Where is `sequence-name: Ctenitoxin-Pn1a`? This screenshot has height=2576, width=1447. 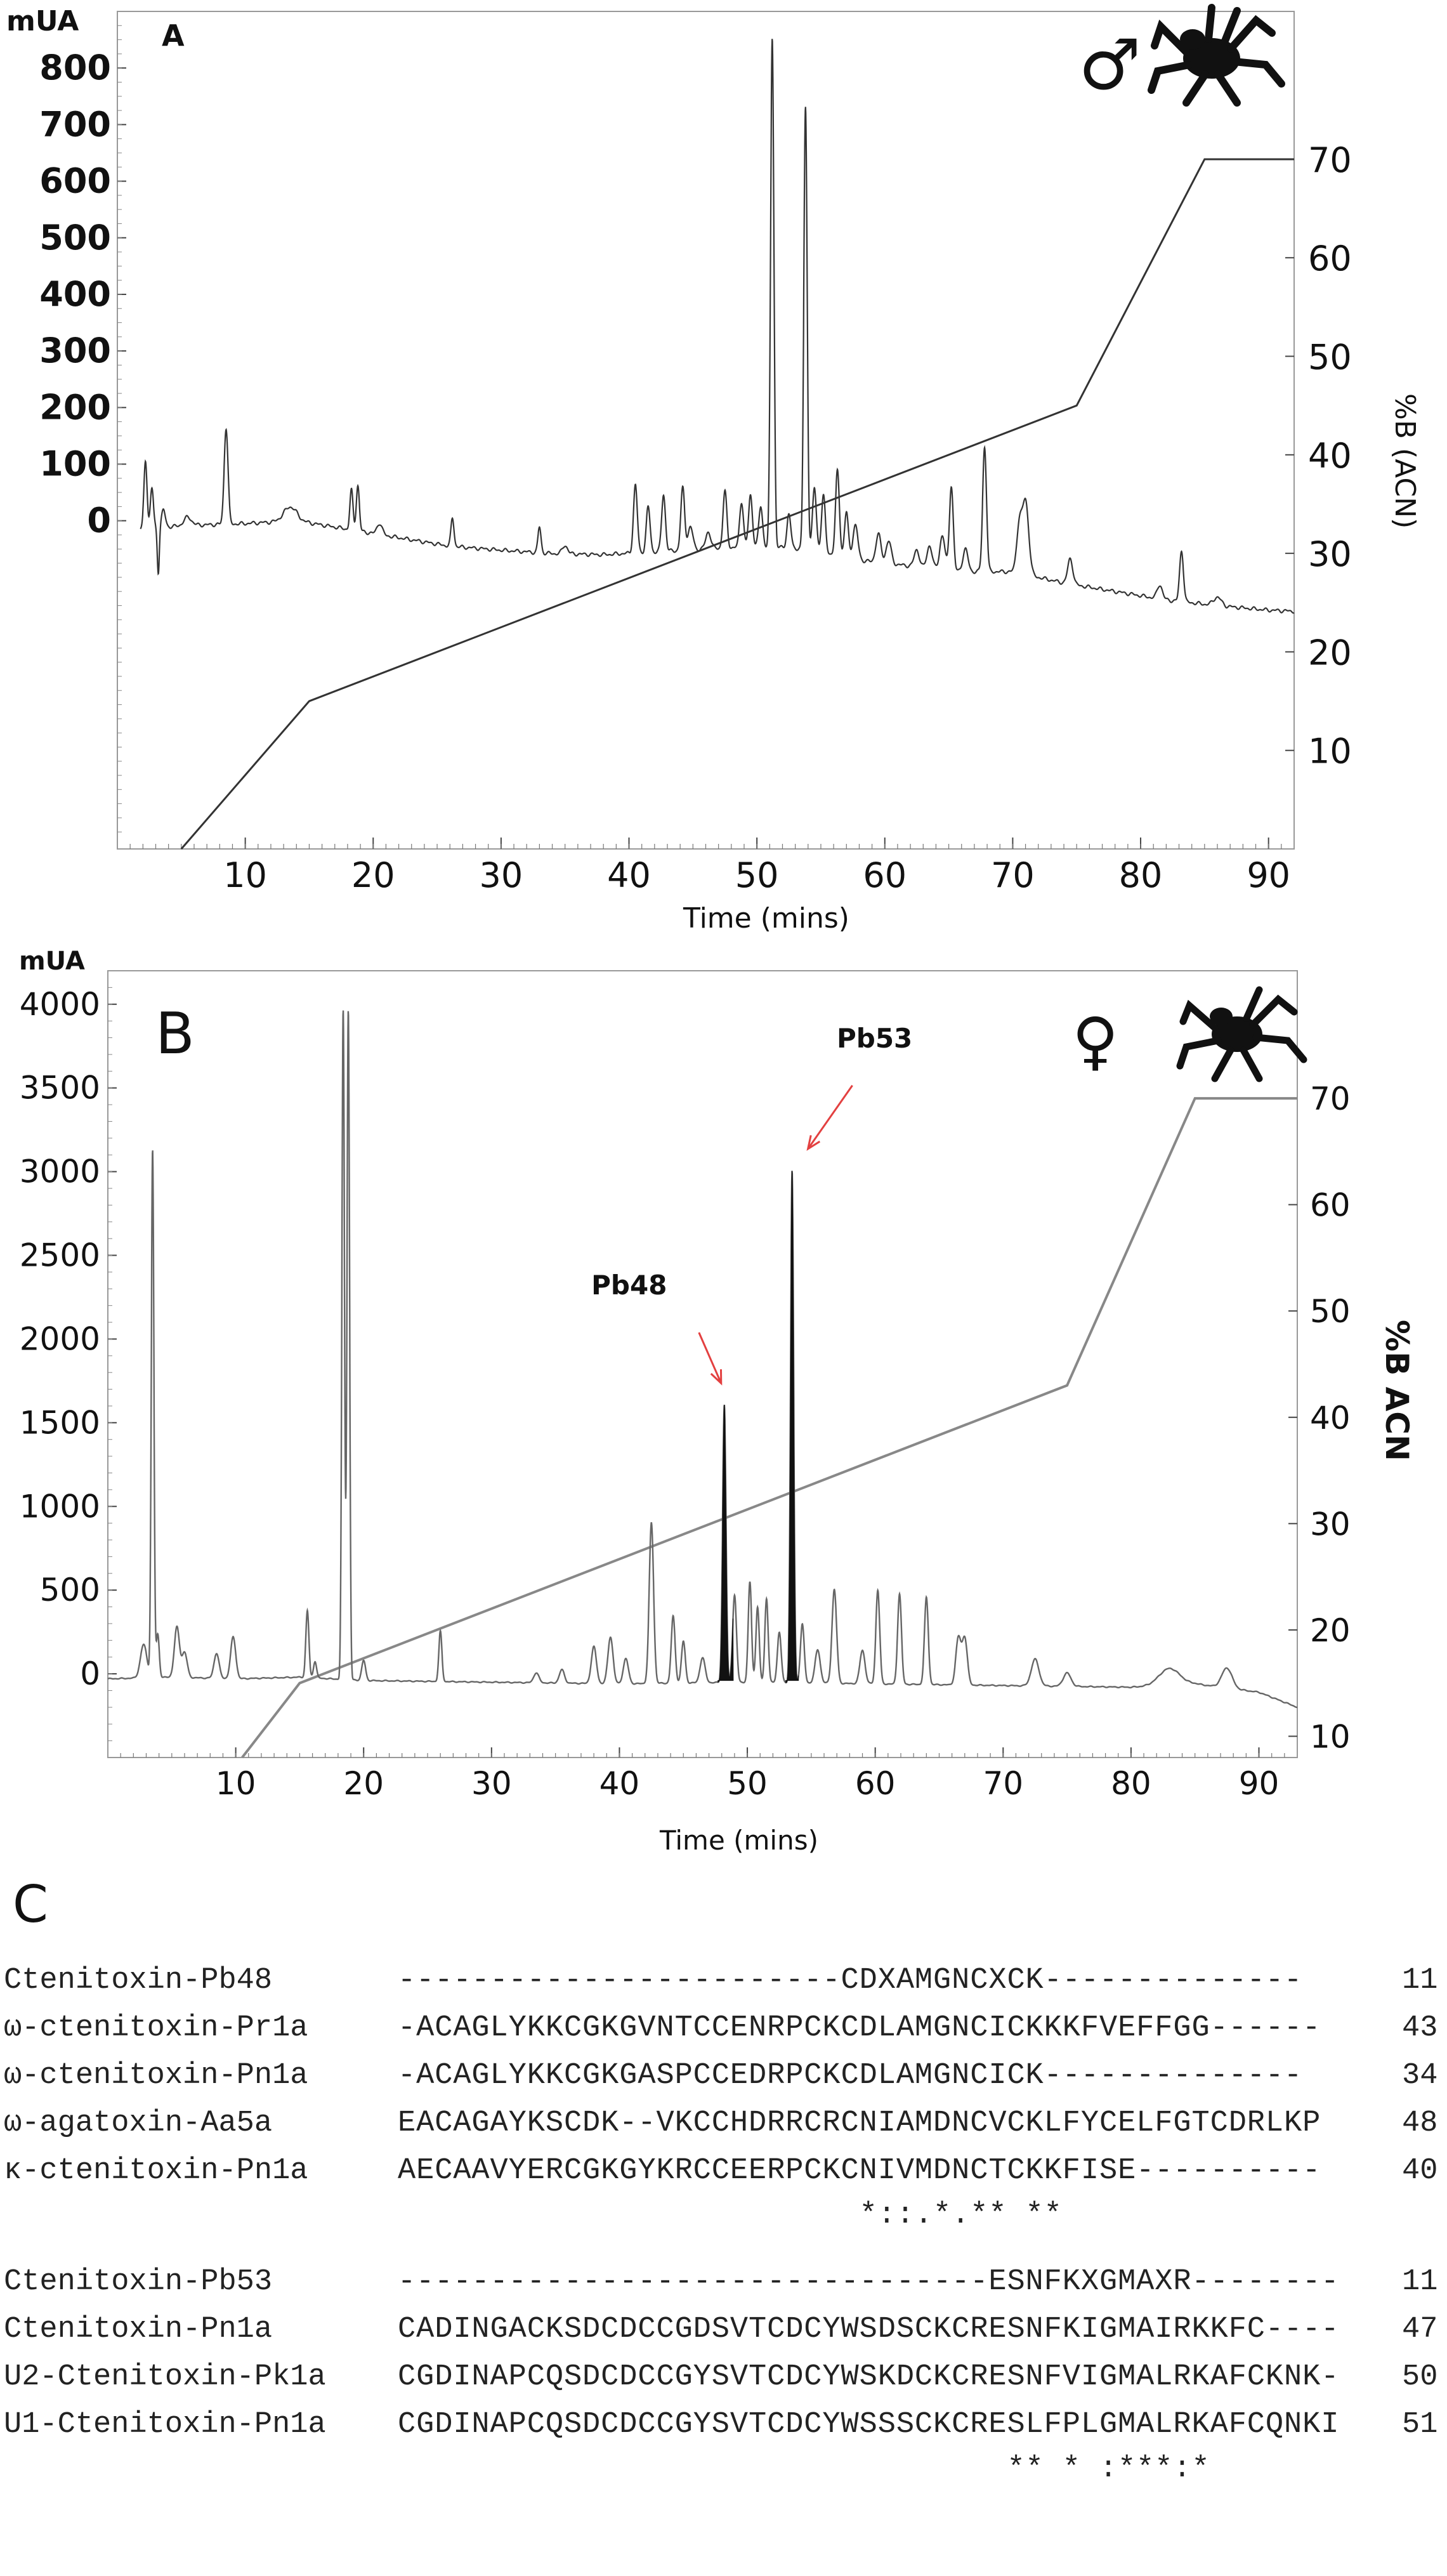
sequence-name: Ctenitoxin-Pn1a is located at coordinates (138, 2329).